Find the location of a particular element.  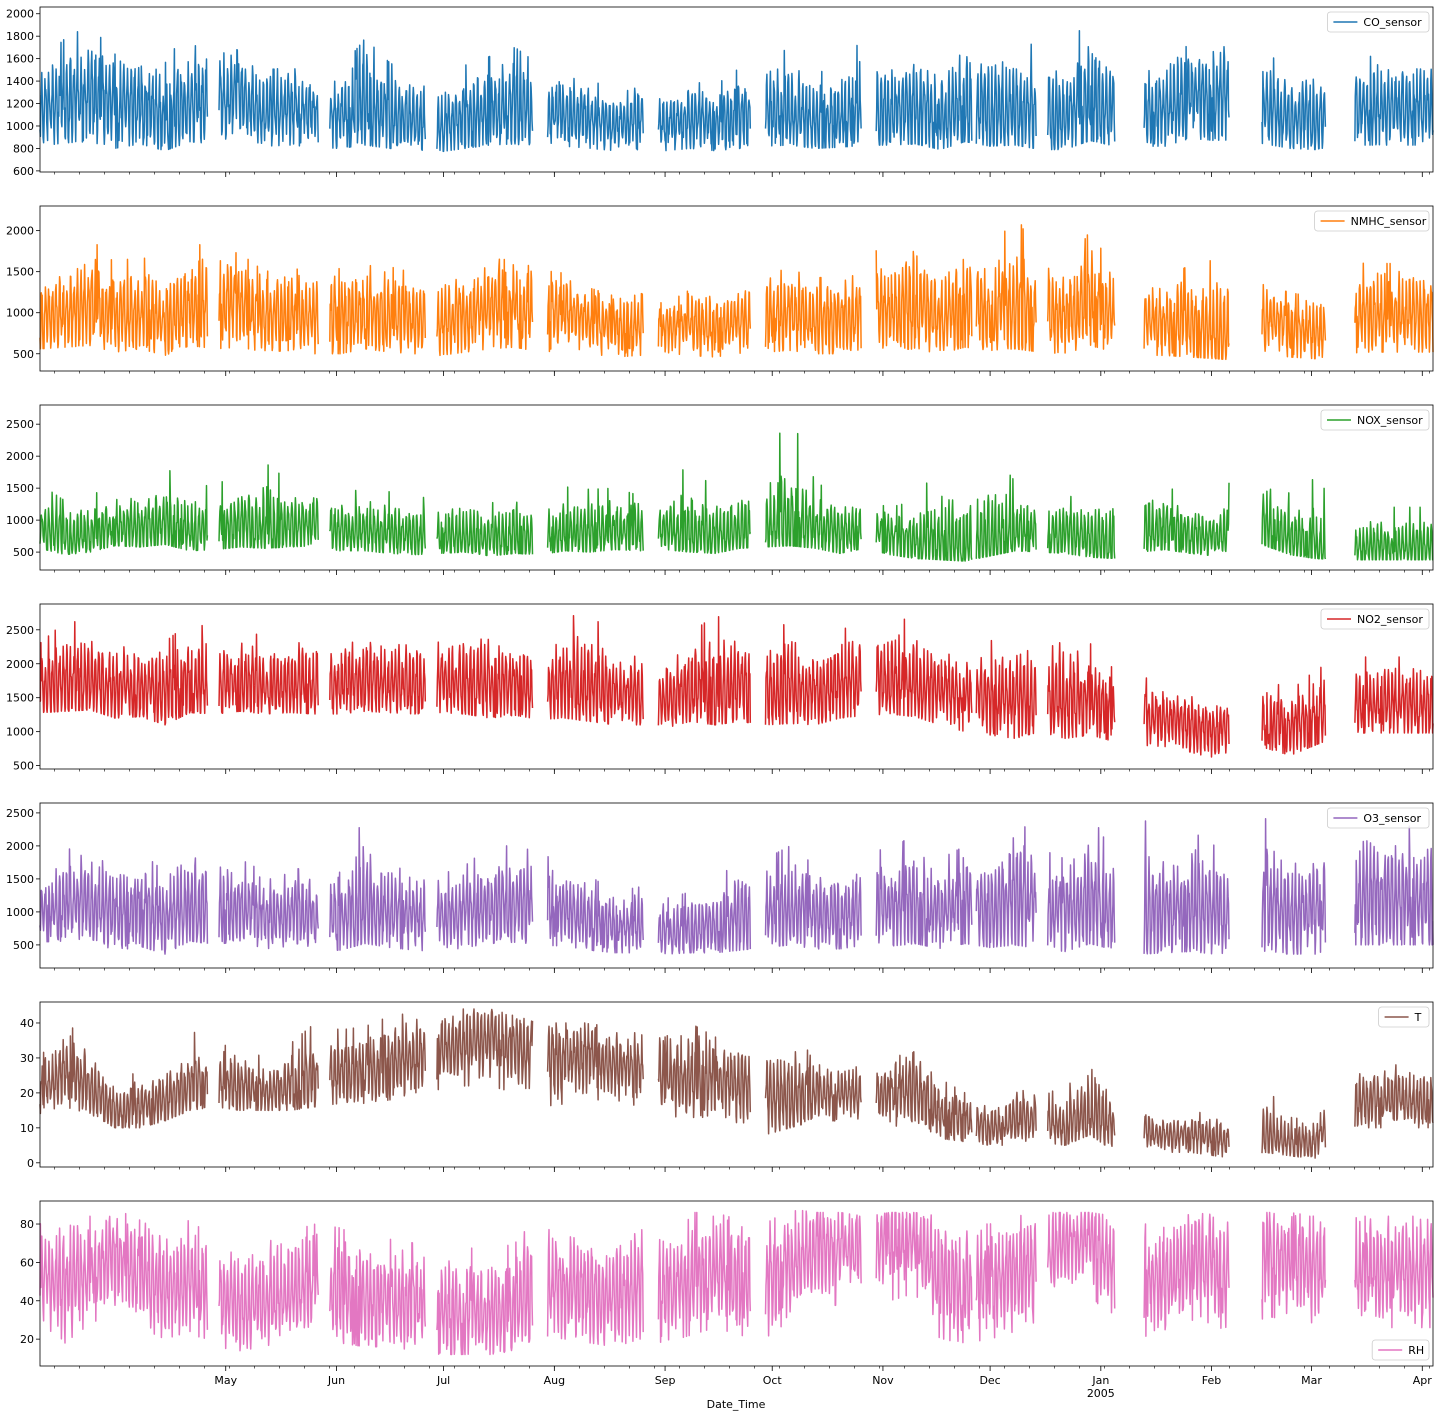

subplot-nmhc-sensor: 500 1000 1500 2000 NMHC_sensor is located at coordinates (720, 290).